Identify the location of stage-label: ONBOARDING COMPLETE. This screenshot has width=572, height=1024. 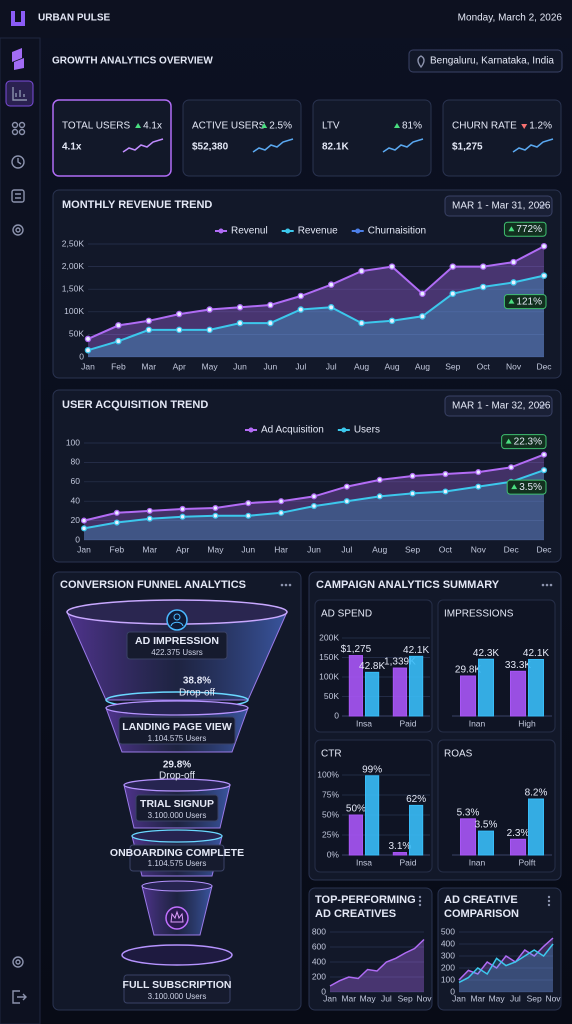
(177, 853).